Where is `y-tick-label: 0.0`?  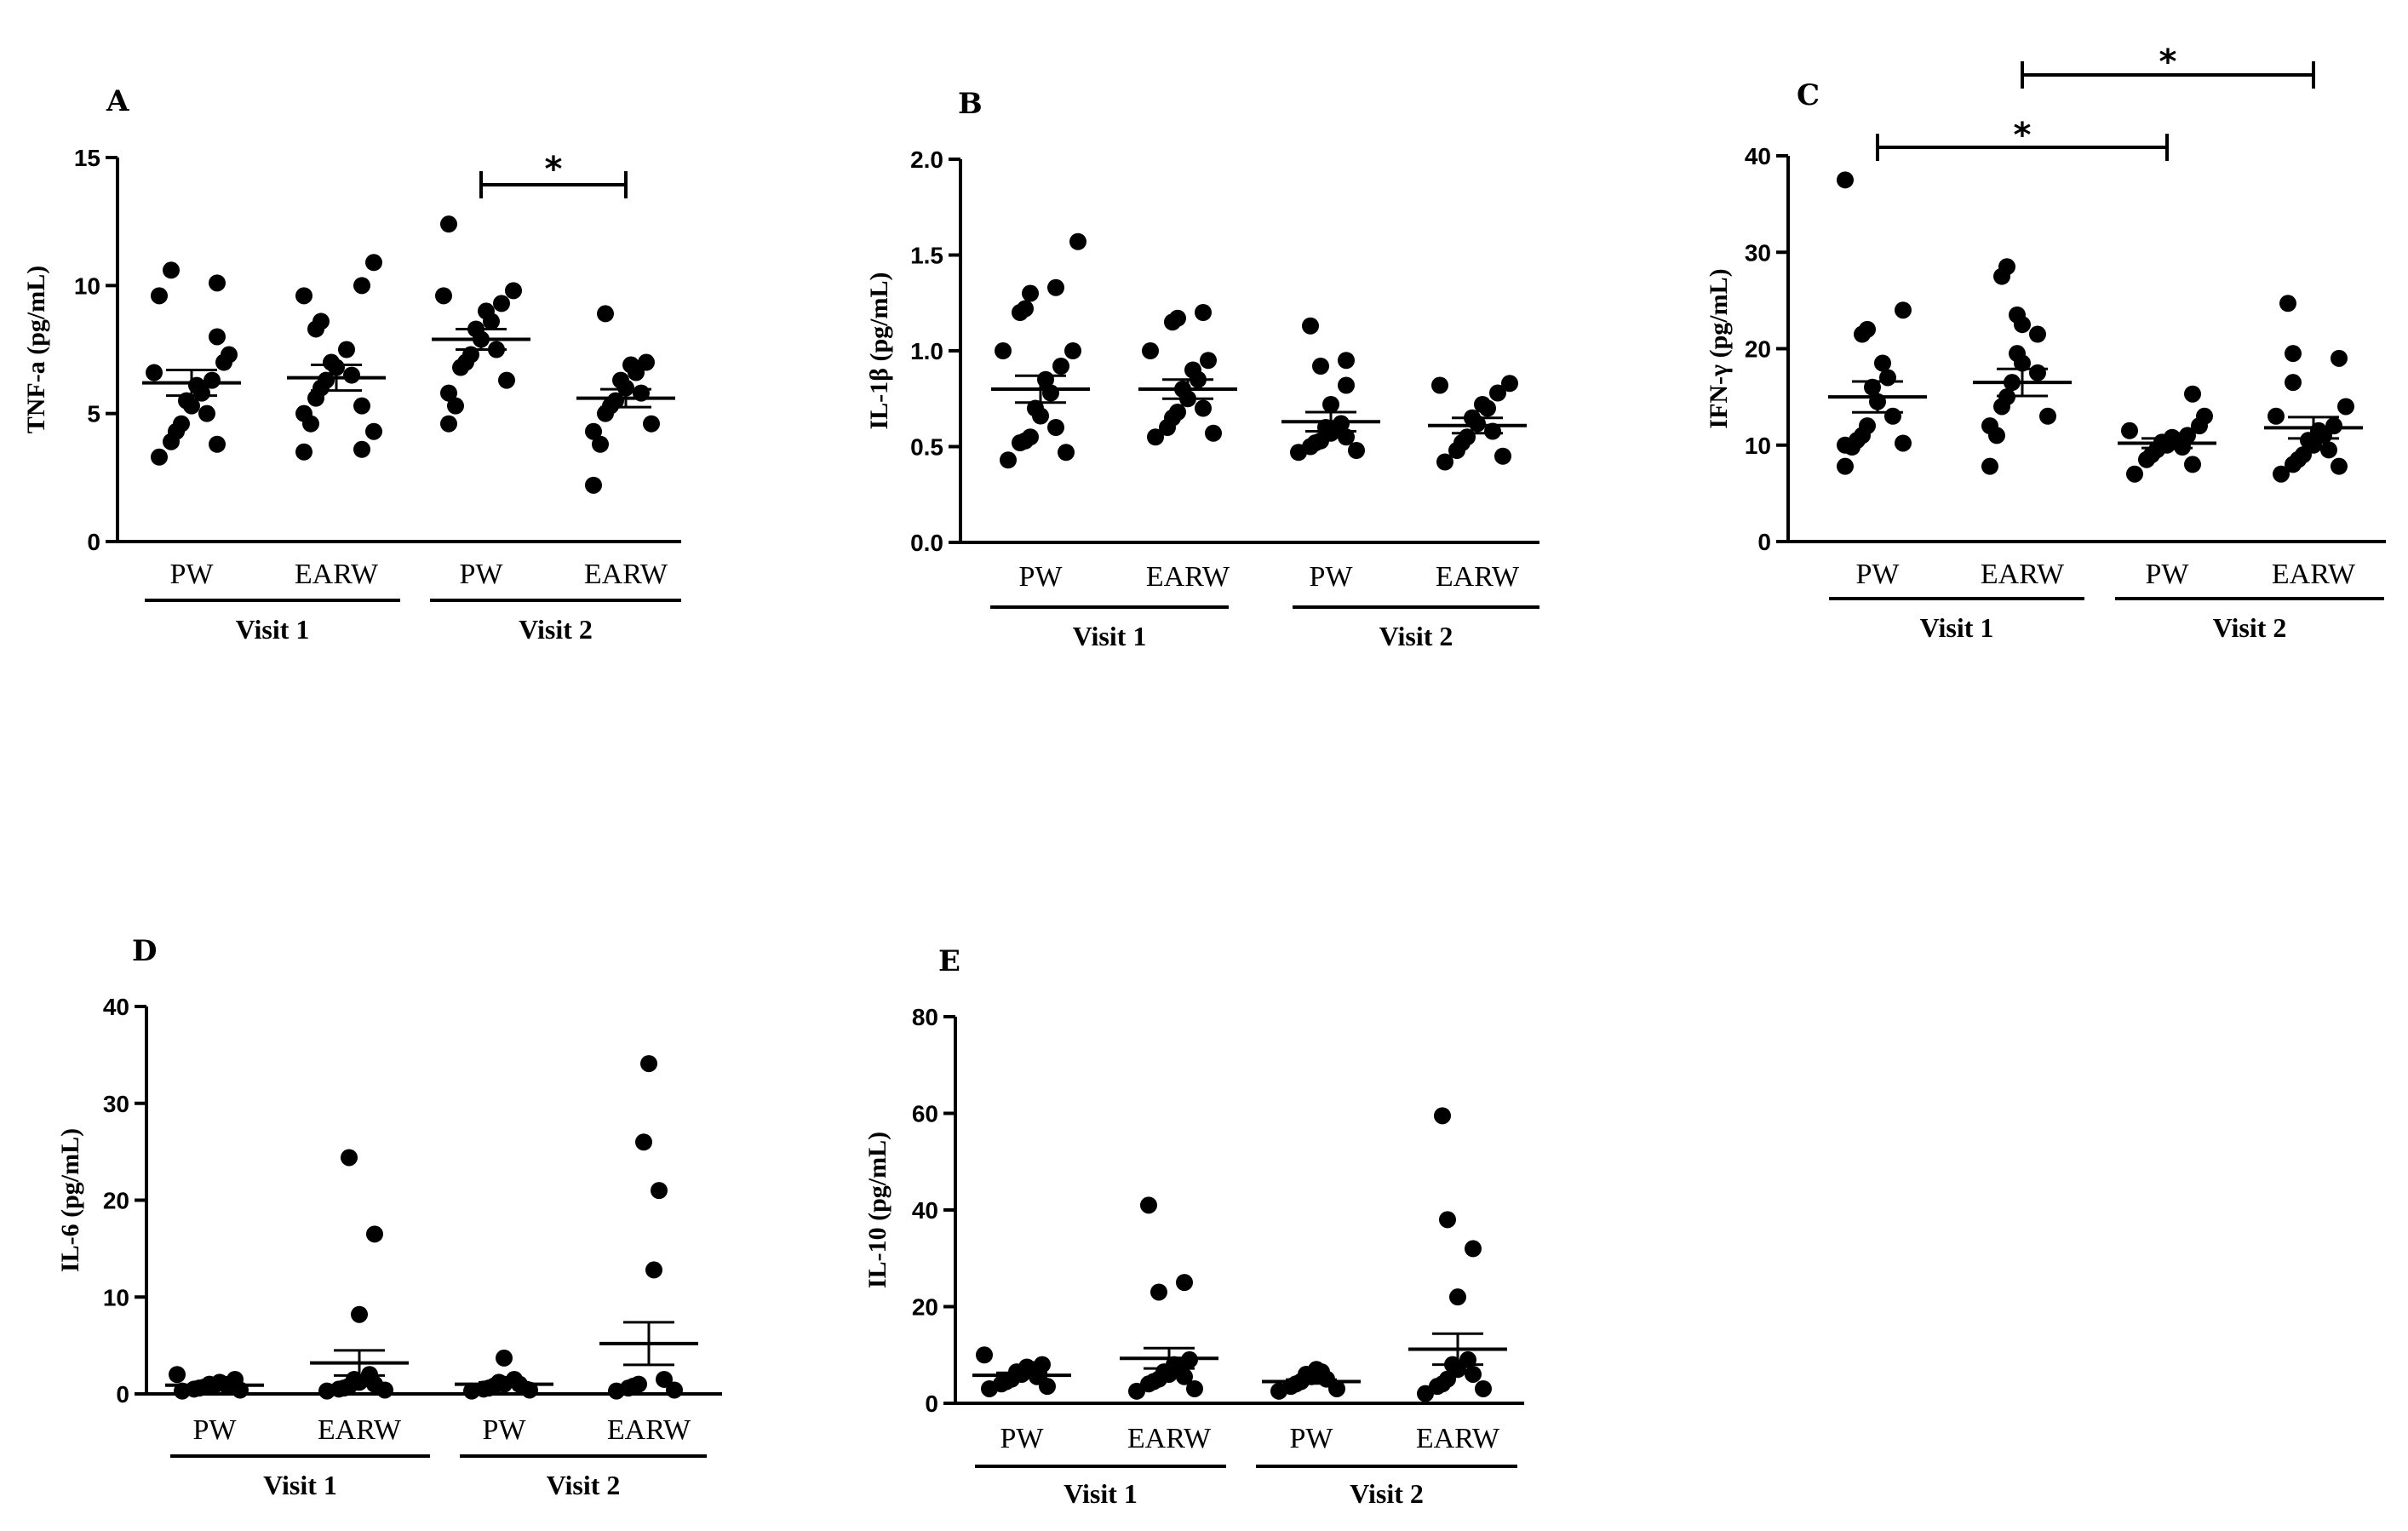
y-tick-label: 0.0 is located at coordinates (927, 543).